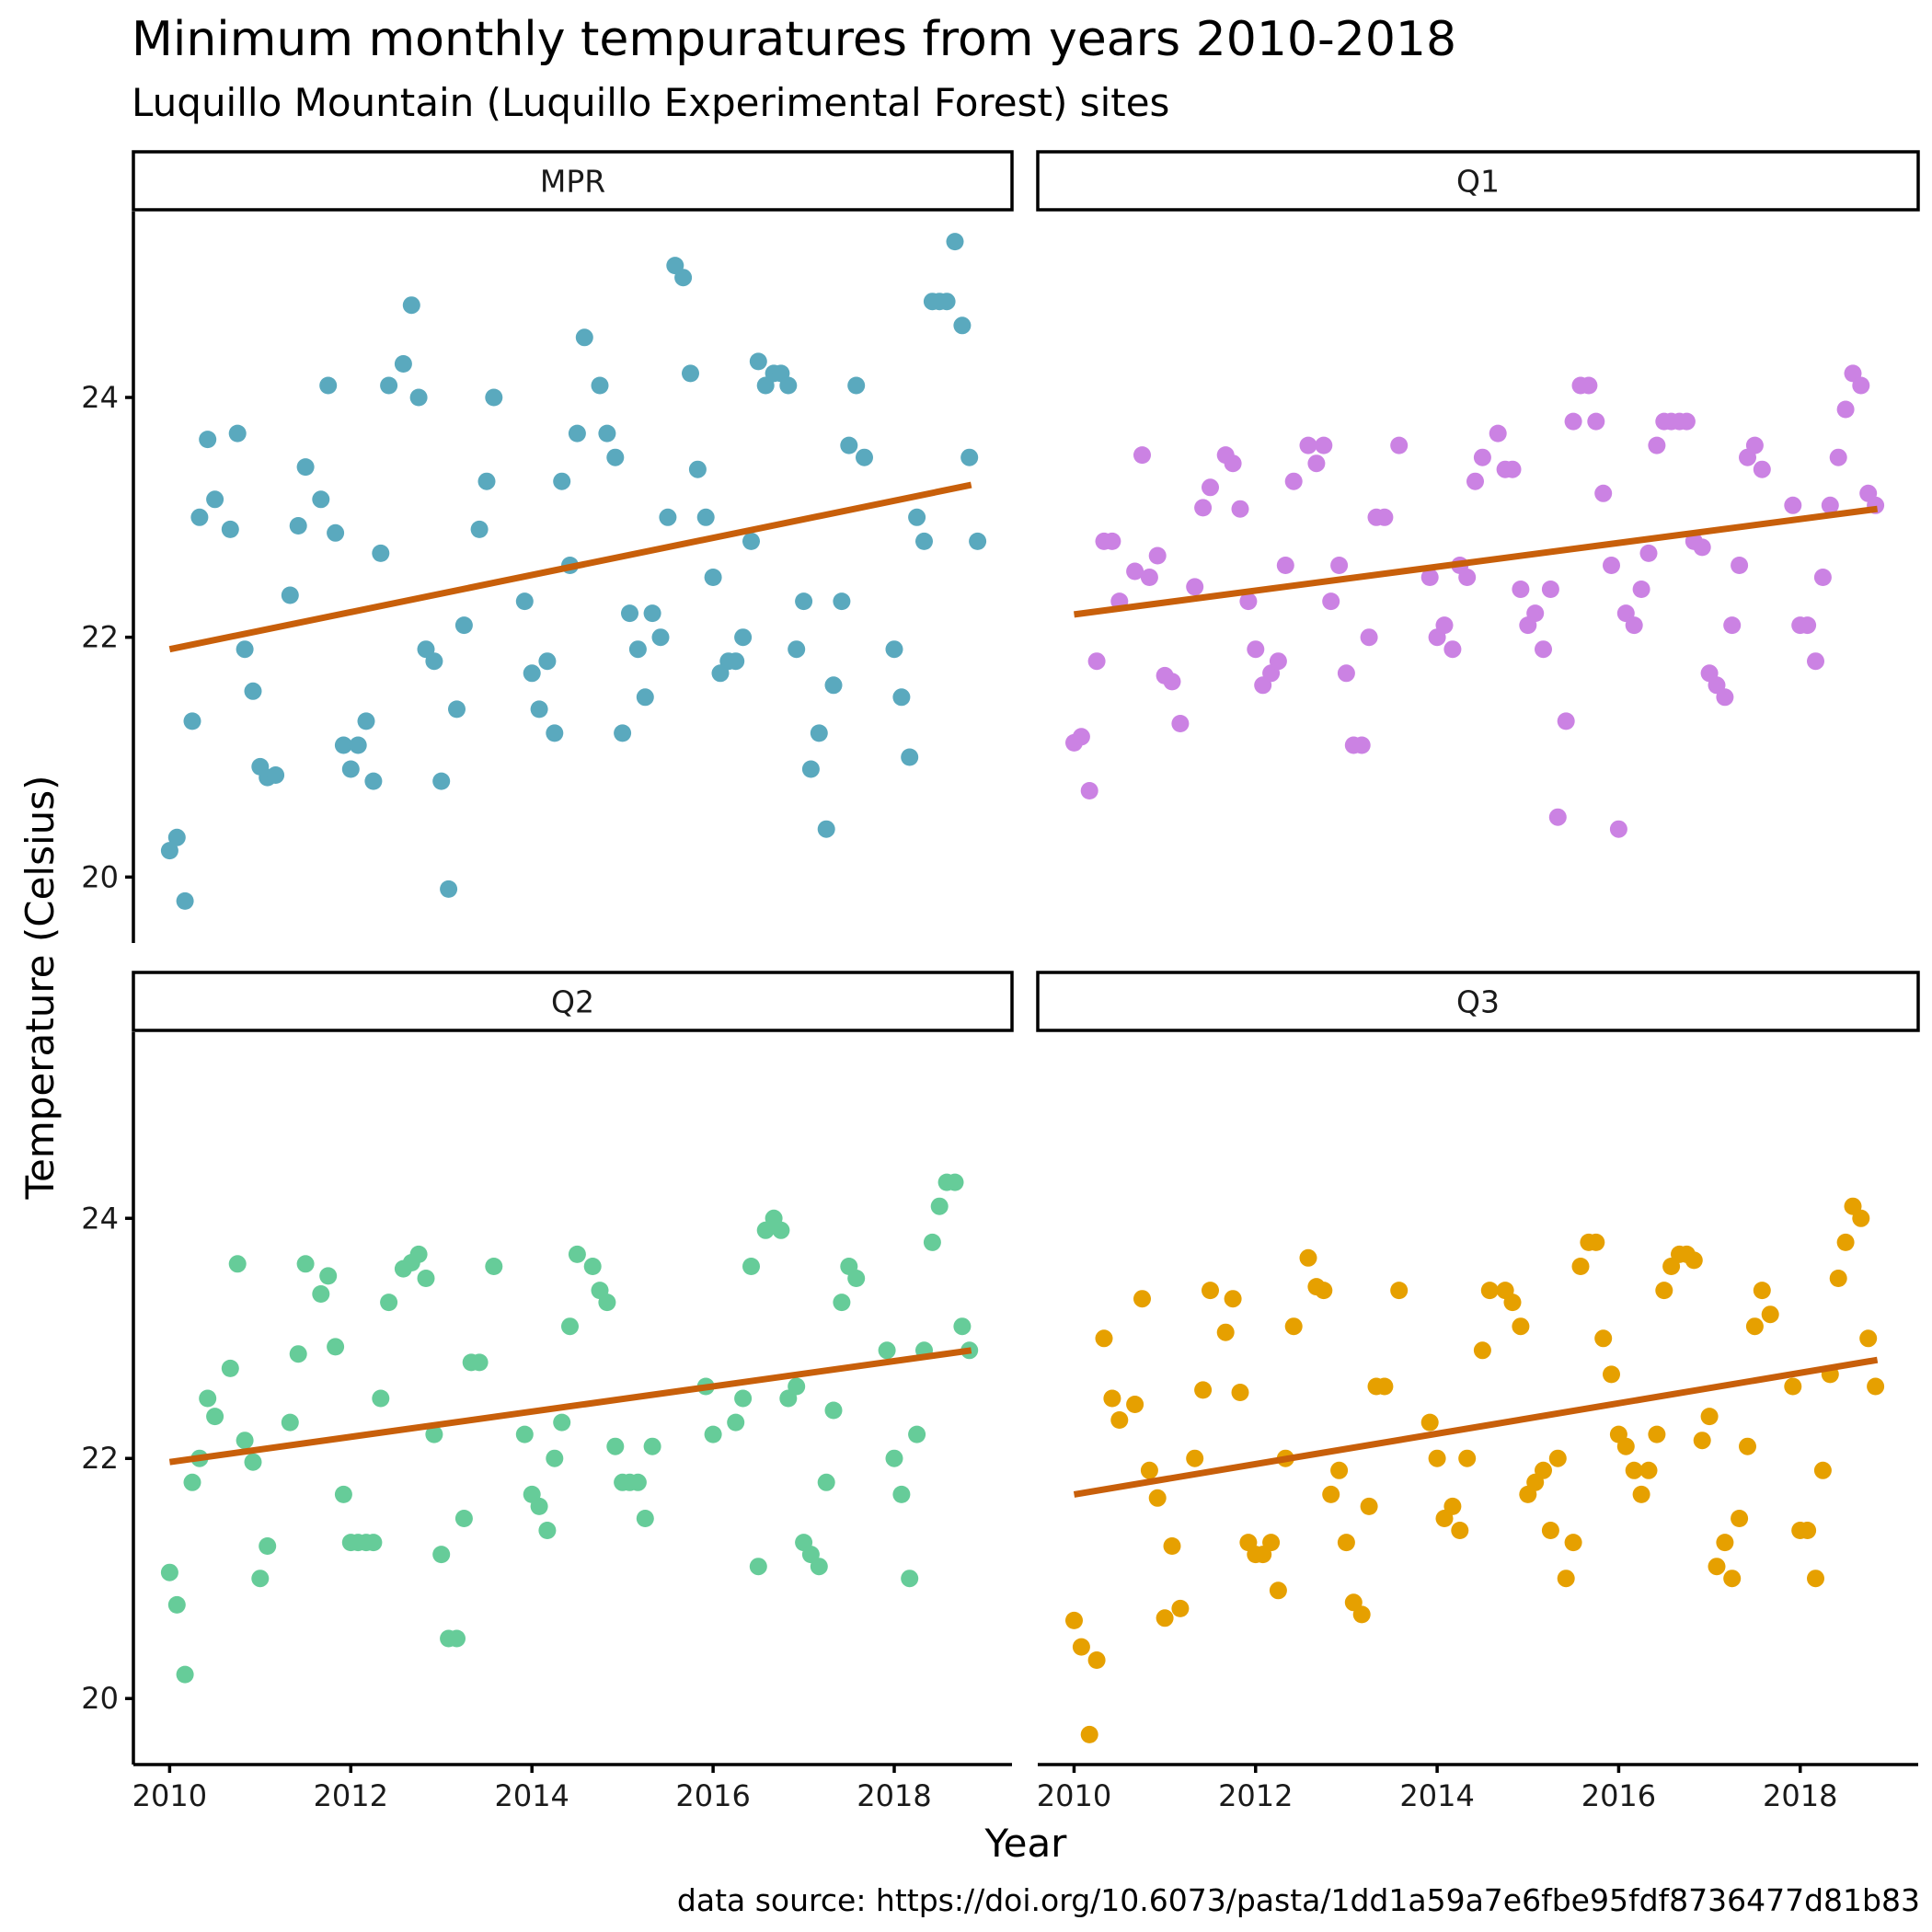 This screenshot has width=1932, height=1932. What do you see at coordinates (100, 876) in the screenshot?
I see `y-tick-label: 20` at bounding box center [100, 876].